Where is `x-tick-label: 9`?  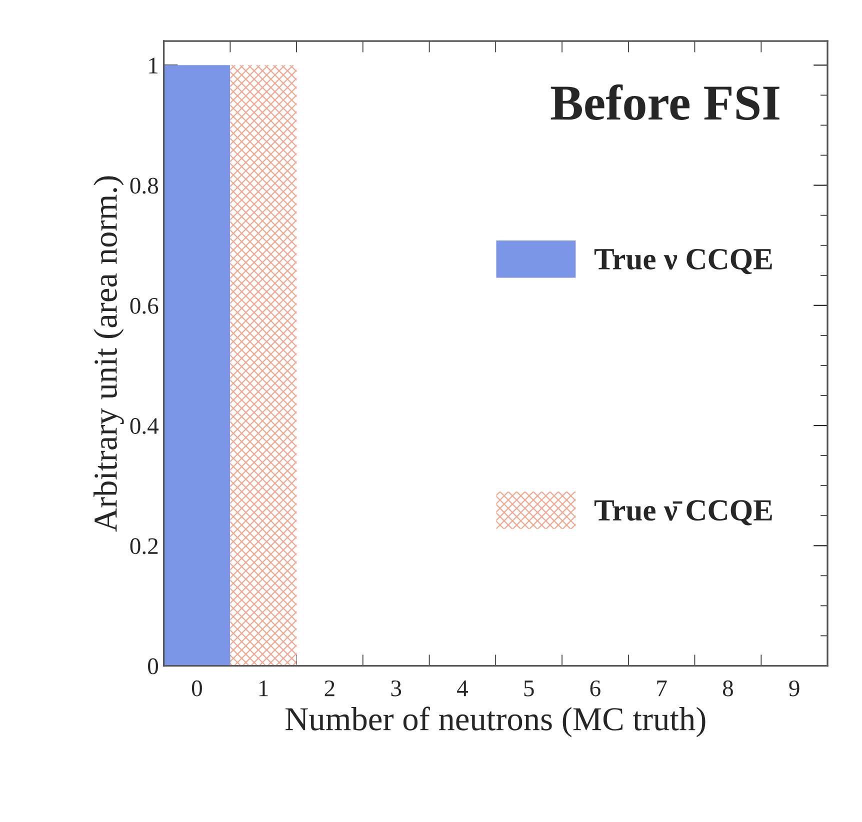
x-tick-label: 9 is located at coordinates (794, 688).